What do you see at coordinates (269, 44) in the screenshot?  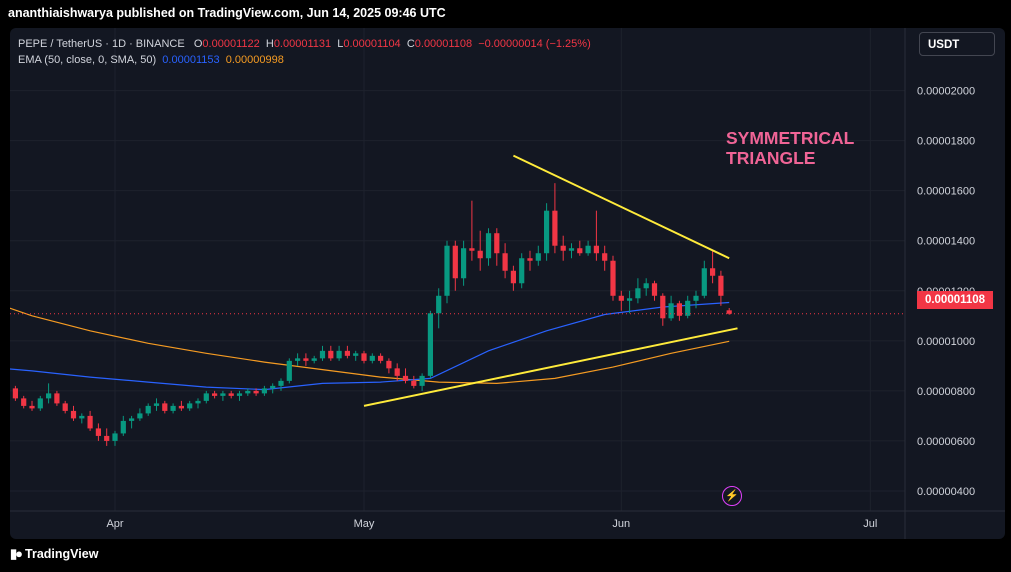 I see `high-label: H` at bounding box center [269, 44].